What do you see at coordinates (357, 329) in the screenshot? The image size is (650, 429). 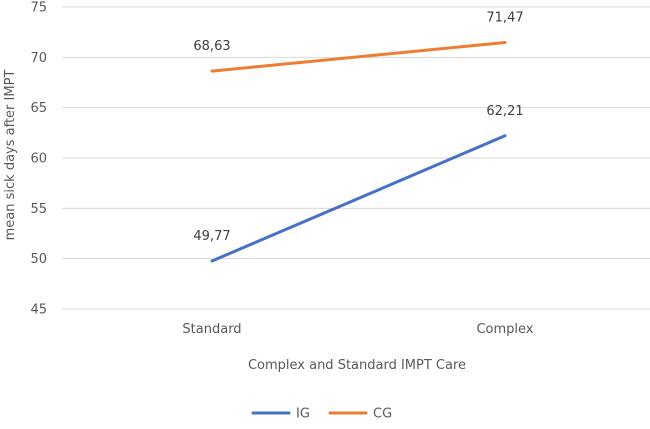 I see `x-axis-ticks: Standard Complex` at bounding box center [357, 329].